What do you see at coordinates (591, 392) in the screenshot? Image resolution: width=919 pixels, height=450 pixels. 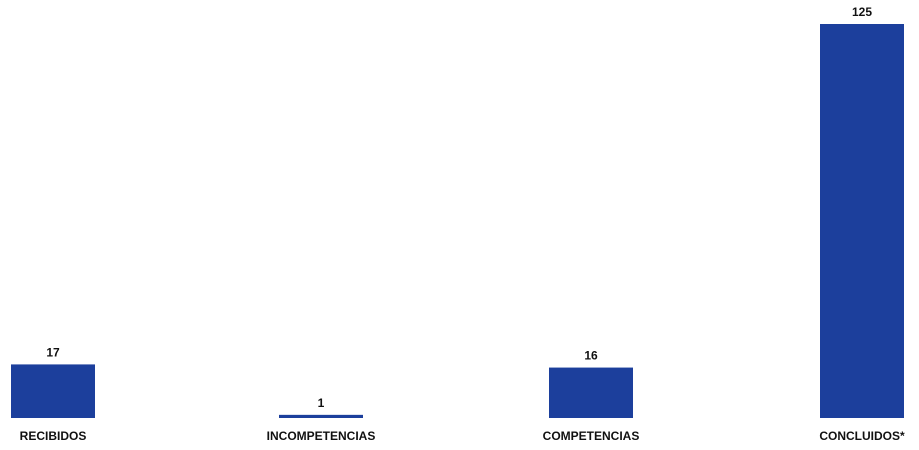 I see `bar-competencias` at bounding box center [591, 392].